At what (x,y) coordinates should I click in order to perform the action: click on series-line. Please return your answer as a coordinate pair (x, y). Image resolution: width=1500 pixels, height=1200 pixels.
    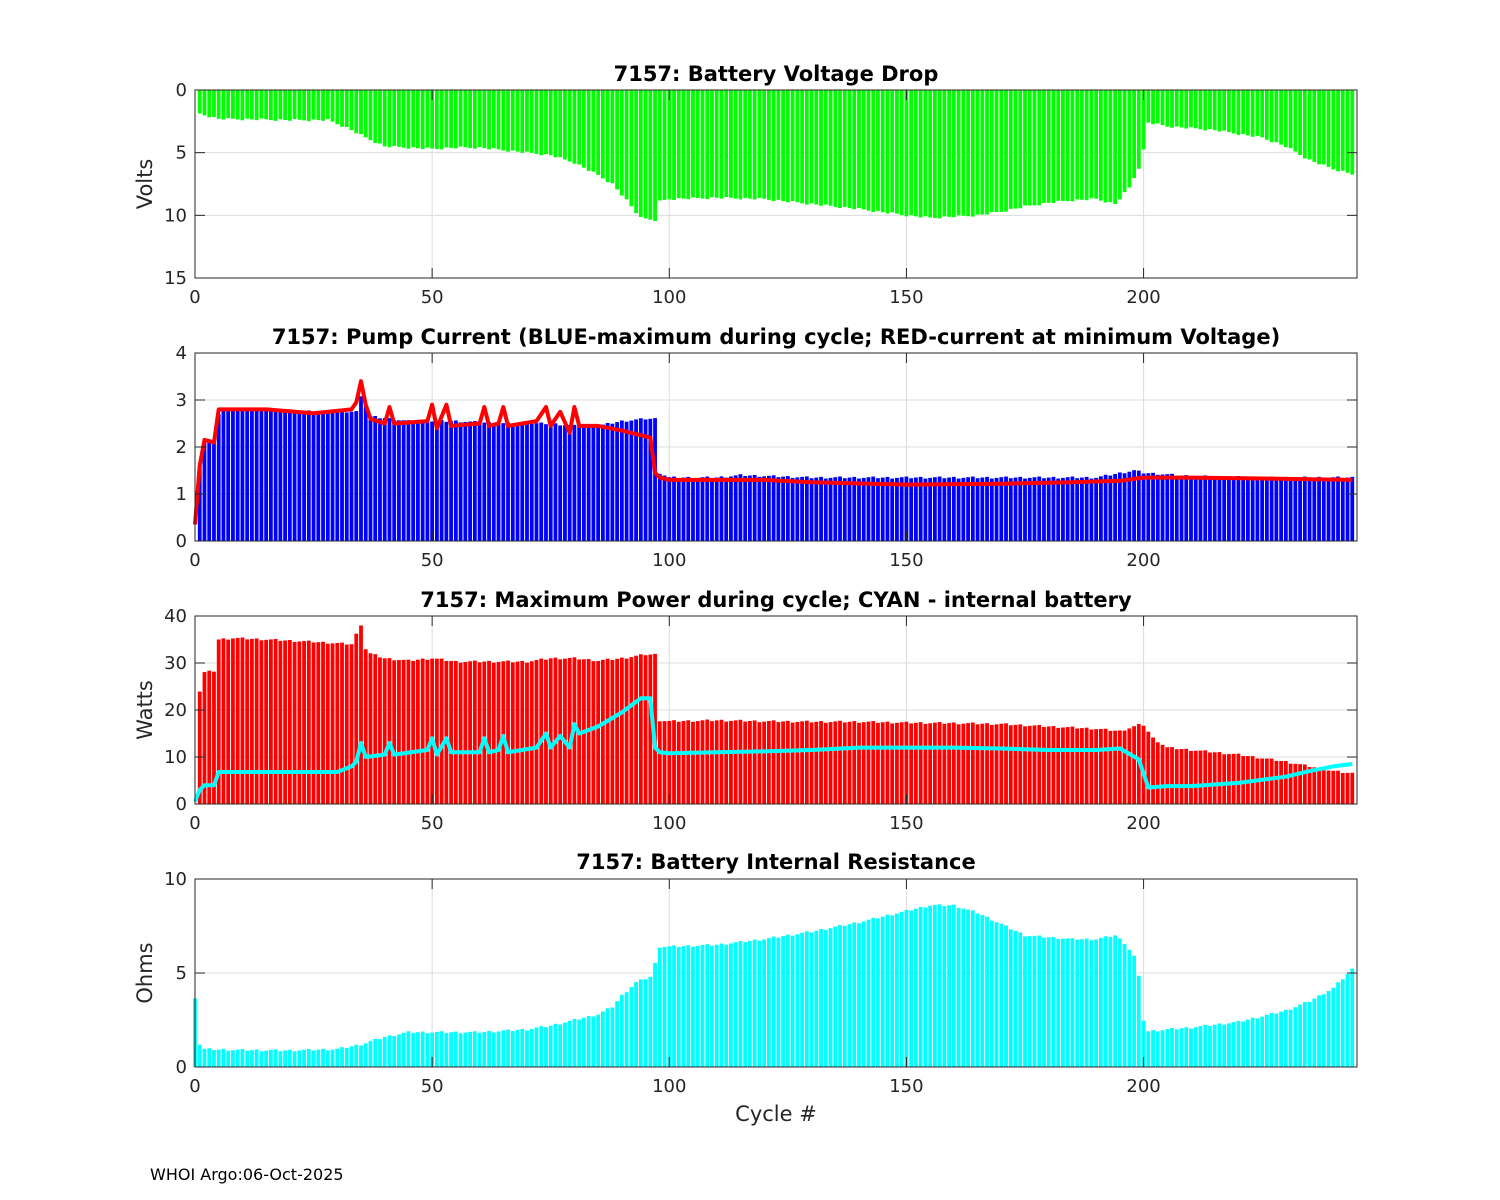
    Looking at the image, I should click on (773, 749).